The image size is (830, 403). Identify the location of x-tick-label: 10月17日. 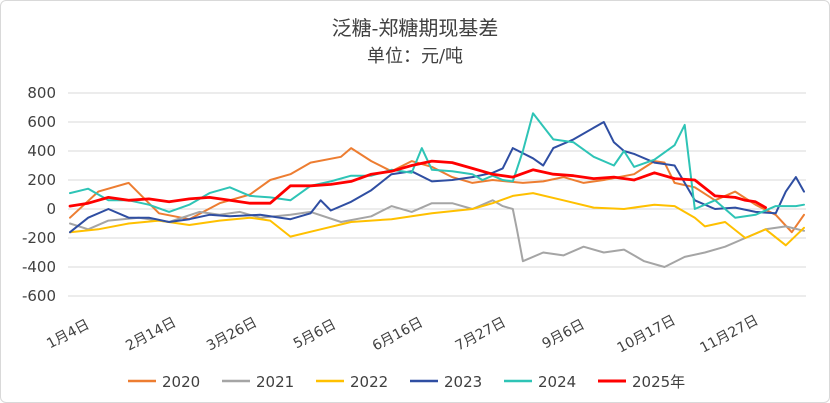
(647, 334).